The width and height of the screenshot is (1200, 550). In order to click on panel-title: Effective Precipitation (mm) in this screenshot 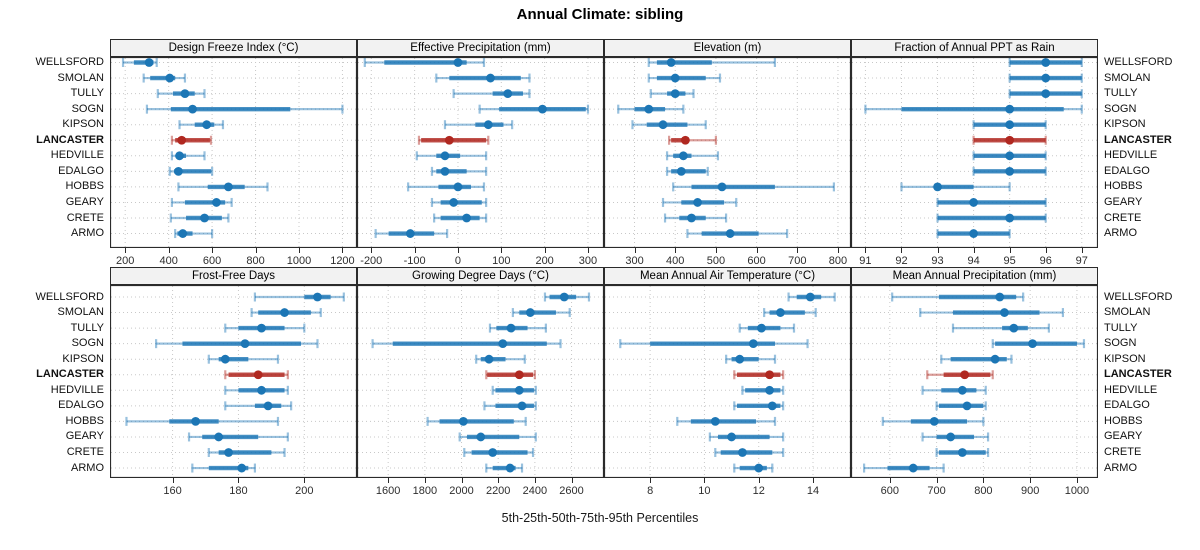, I will do `click(480, 48)`.